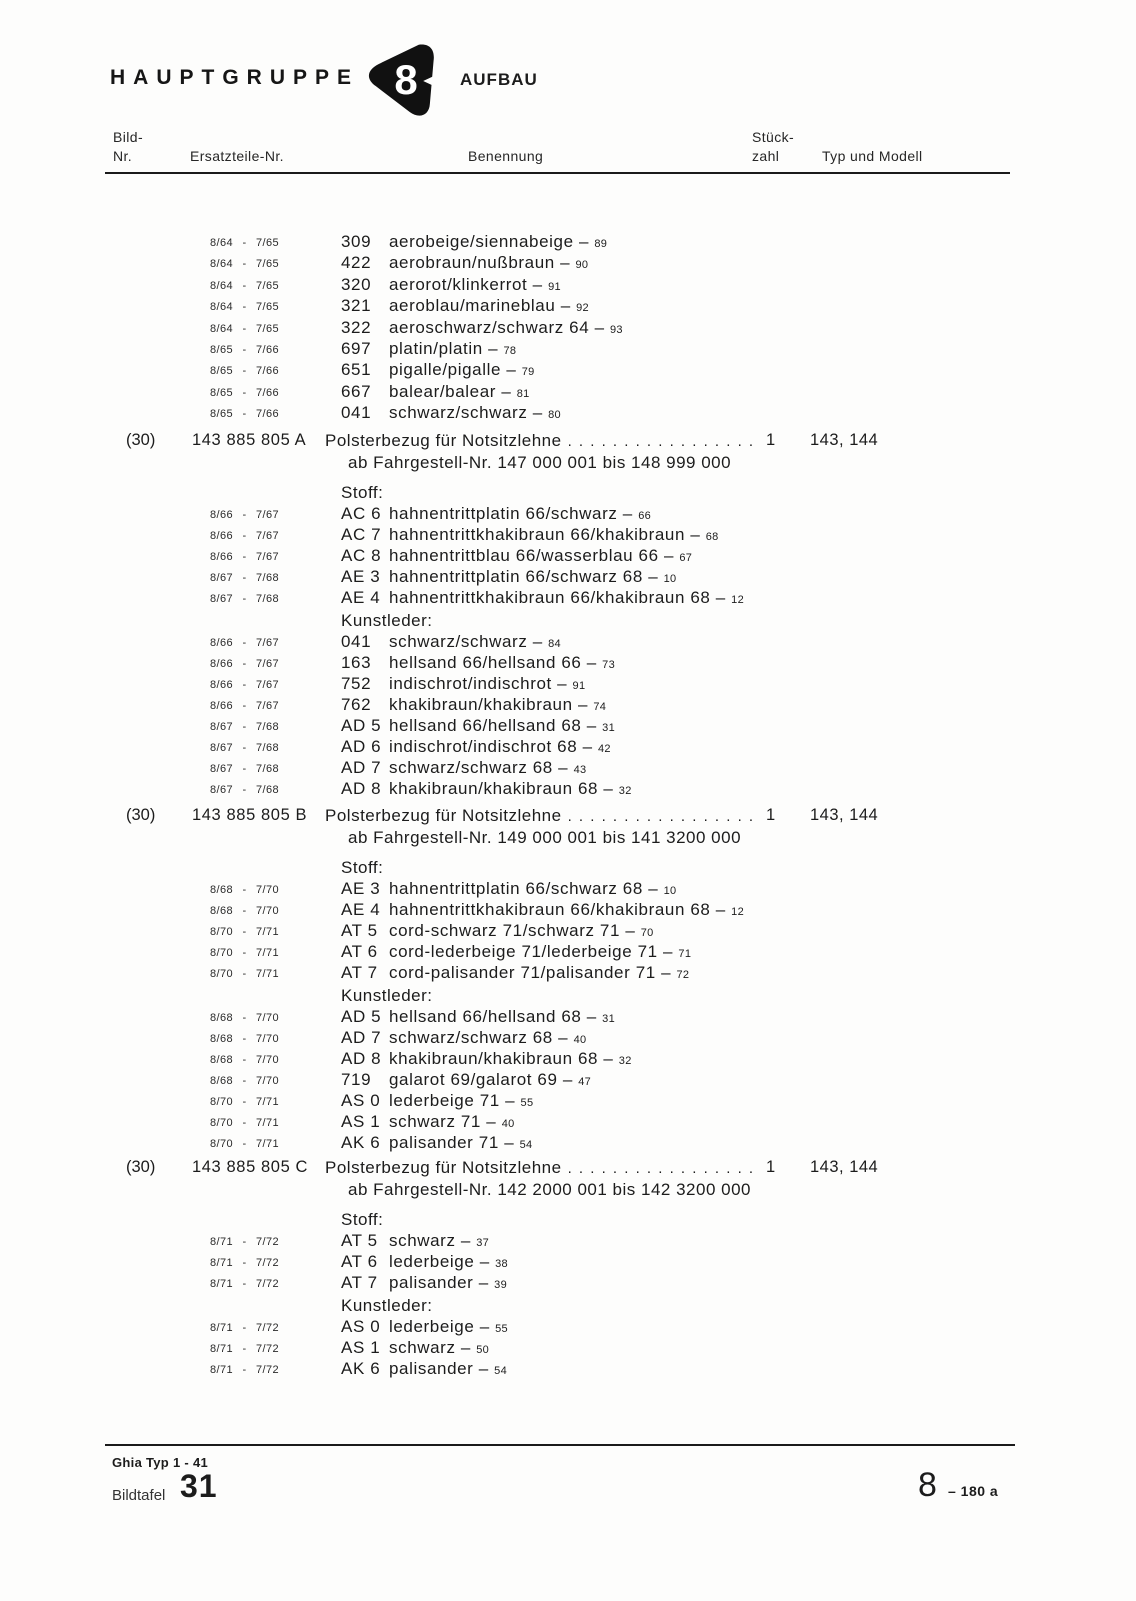 The height and width of the screenshot is (1601, 1136). I want to click on color-row: 8/65 - 7/66 667 balear/balear – 81, so click(568, 392).